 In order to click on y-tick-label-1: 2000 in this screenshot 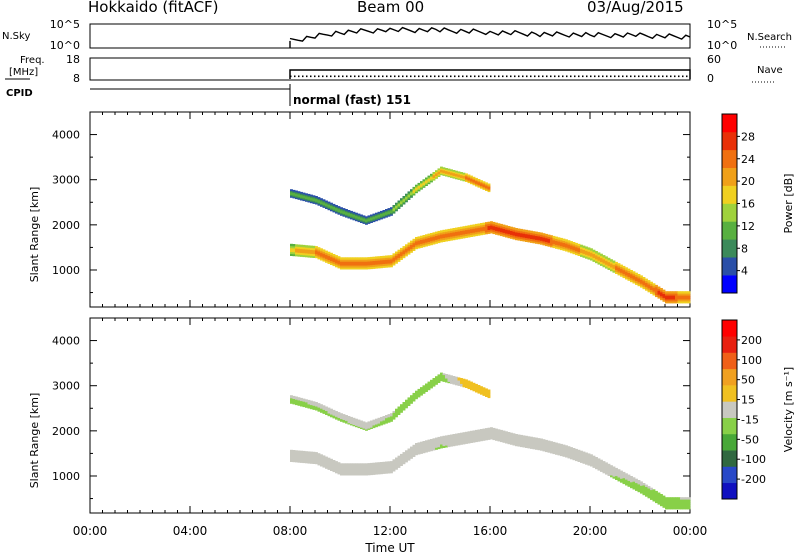, I will do `click(66, 225)`.